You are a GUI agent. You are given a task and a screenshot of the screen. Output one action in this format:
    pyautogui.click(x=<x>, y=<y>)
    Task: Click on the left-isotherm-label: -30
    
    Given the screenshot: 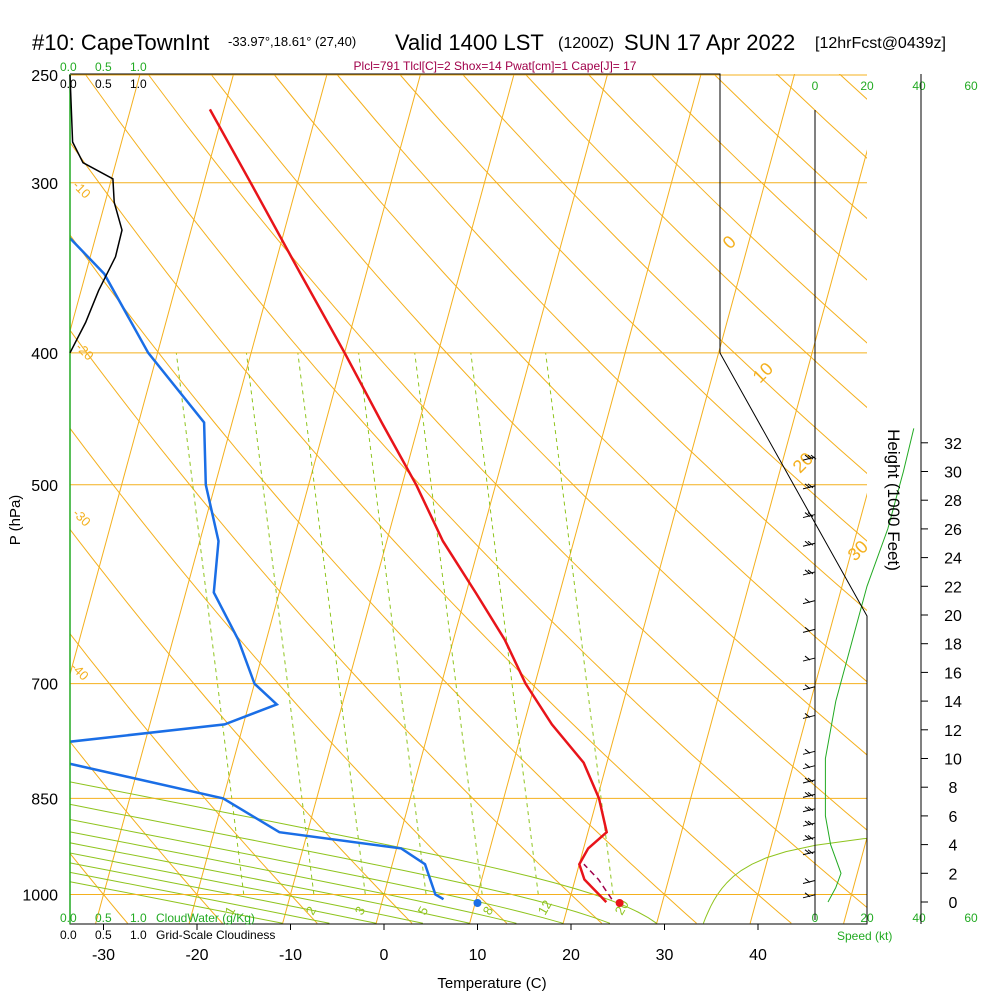 What is the action you would take?
    pyautogui.click(x=82, y=518)
    